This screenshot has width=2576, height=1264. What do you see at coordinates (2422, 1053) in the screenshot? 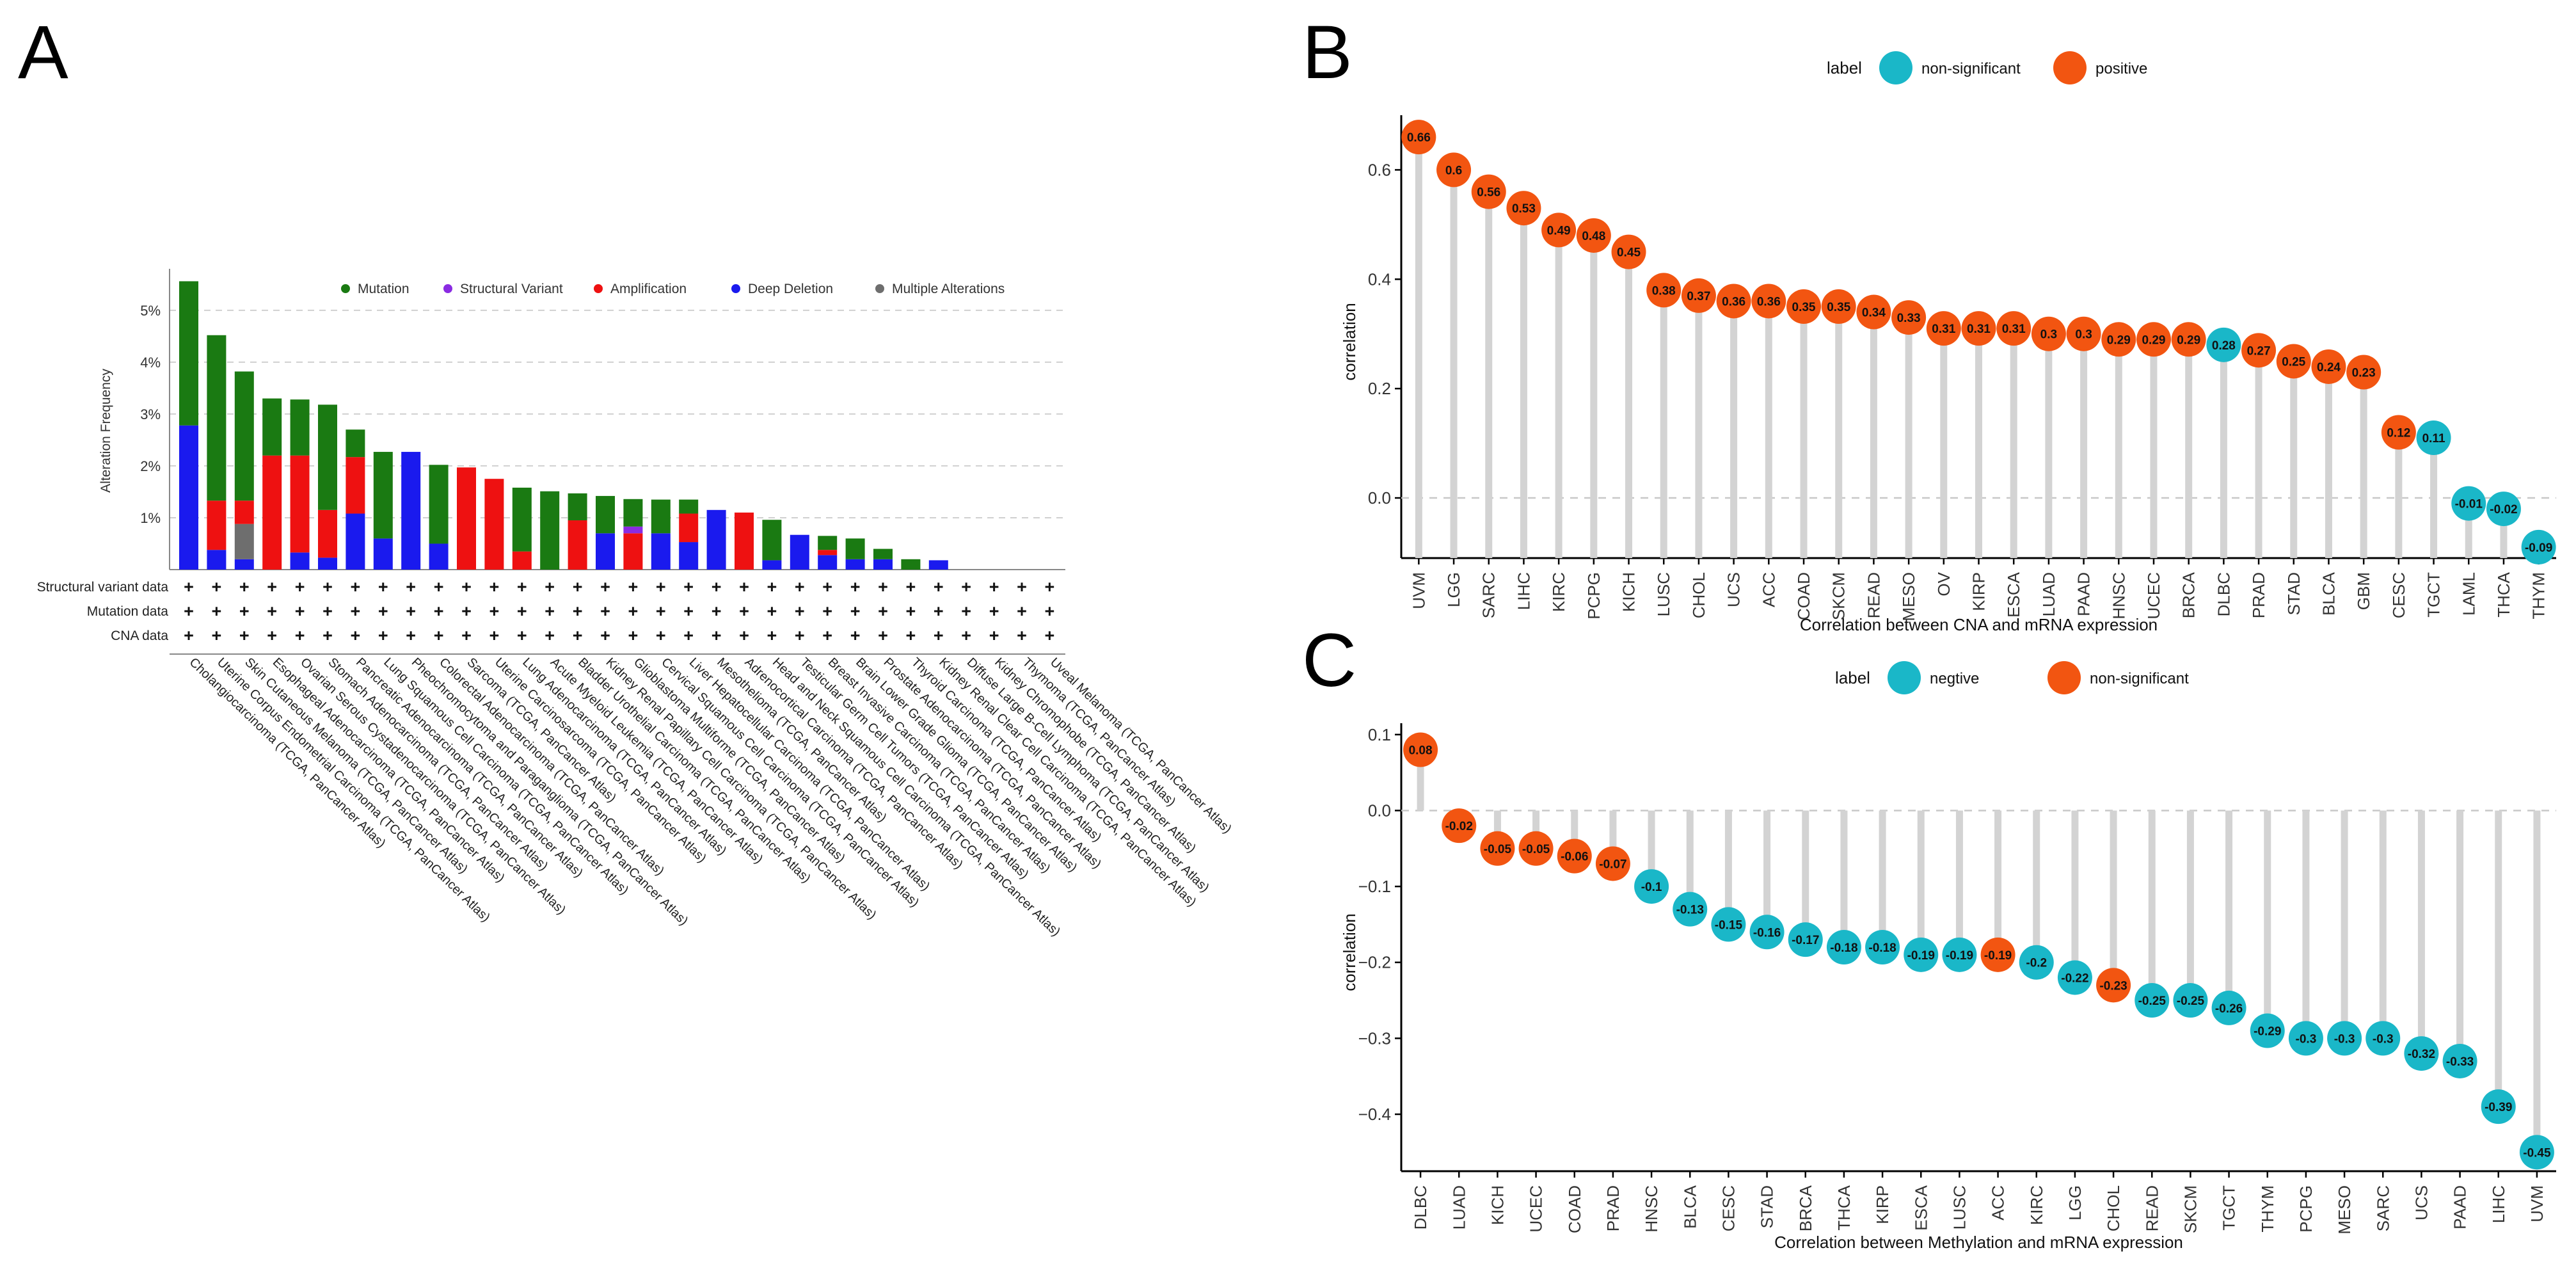
I see `point-ucs` at bounding box center [2422, 1053].